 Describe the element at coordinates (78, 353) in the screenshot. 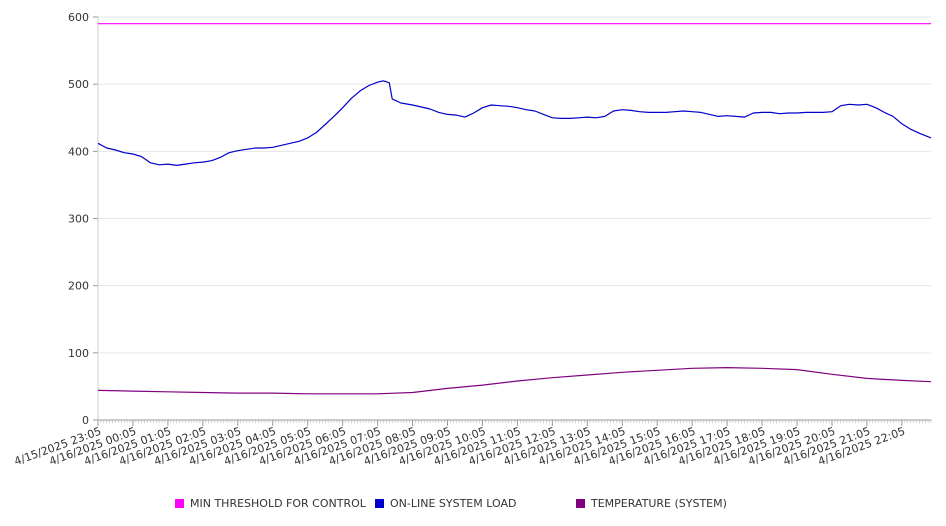

I see `y-tick-label: 100` at that location.